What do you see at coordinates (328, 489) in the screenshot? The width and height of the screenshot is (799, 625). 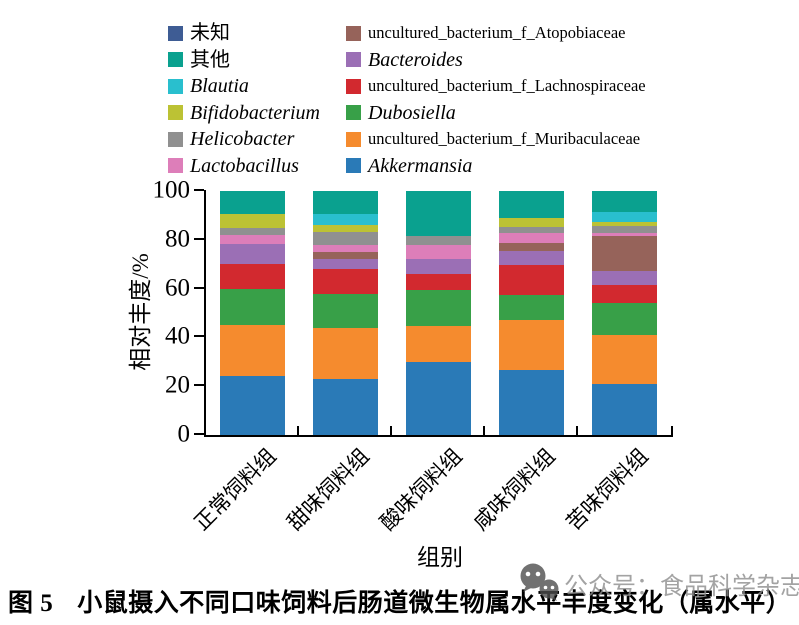 I see `x-category-label: 甜味饲料组` at bounding box center [328, 489].